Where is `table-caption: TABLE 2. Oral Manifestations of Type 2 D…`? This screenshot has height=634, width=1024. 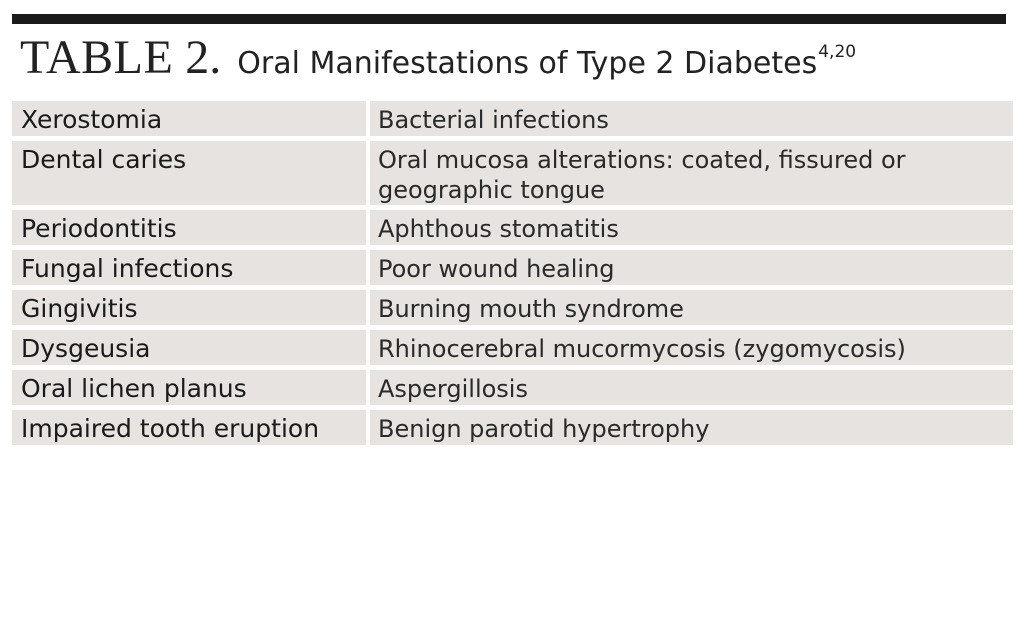
table-caption: TABLE 2. Oral Manifestations of Type 2 D… is located at coordinates (438, 58).